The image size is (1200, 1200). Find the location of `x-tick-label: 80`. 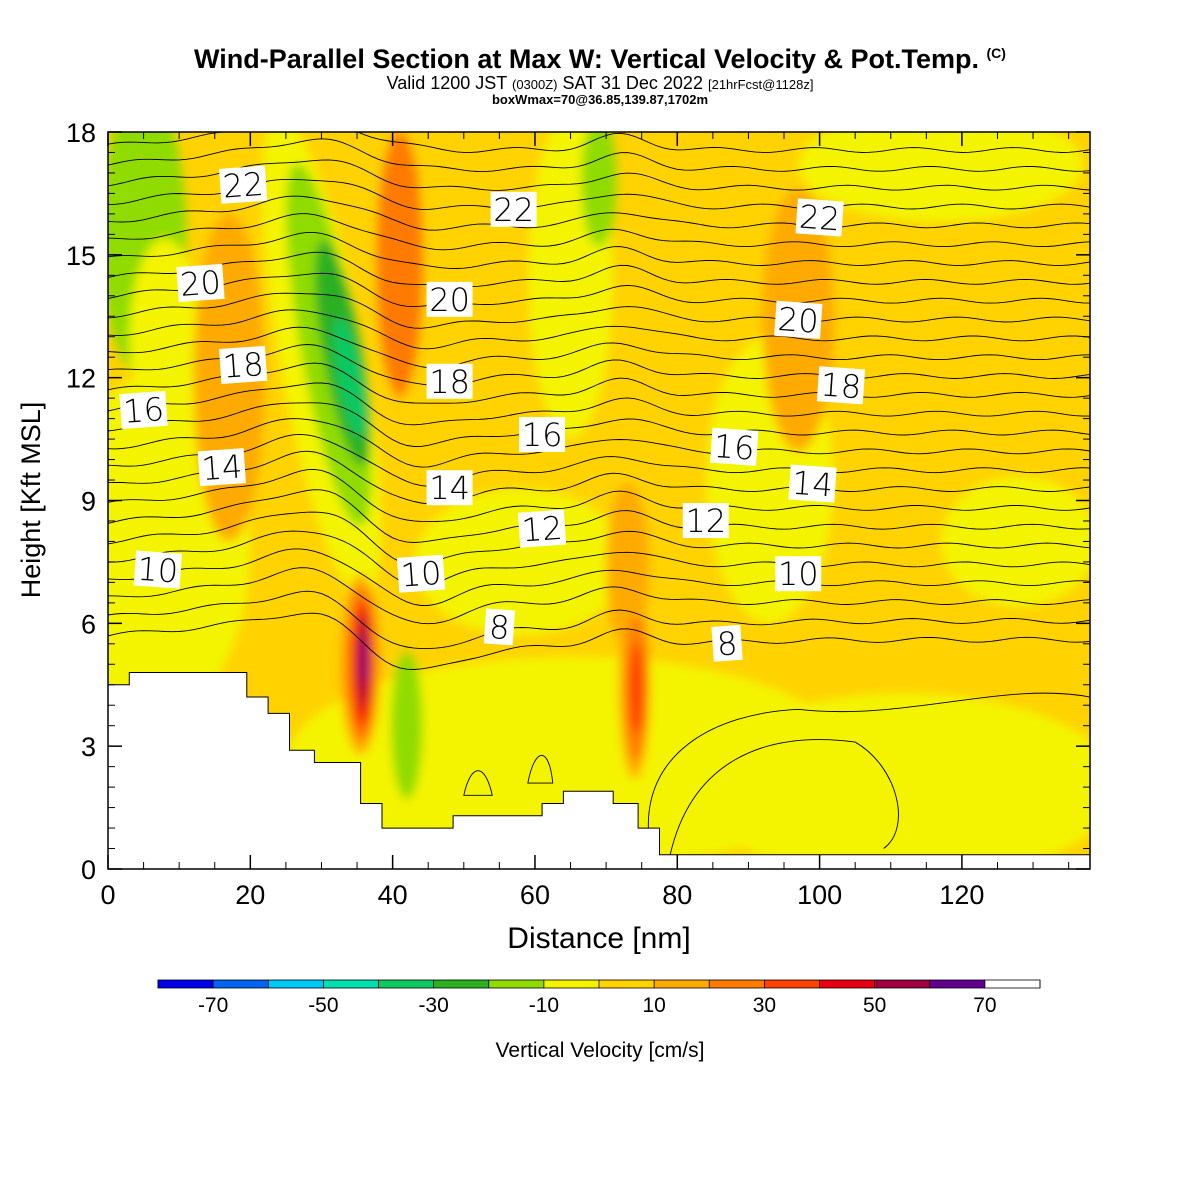

x-tick-label: 80 is located at coordinates (677, 895).